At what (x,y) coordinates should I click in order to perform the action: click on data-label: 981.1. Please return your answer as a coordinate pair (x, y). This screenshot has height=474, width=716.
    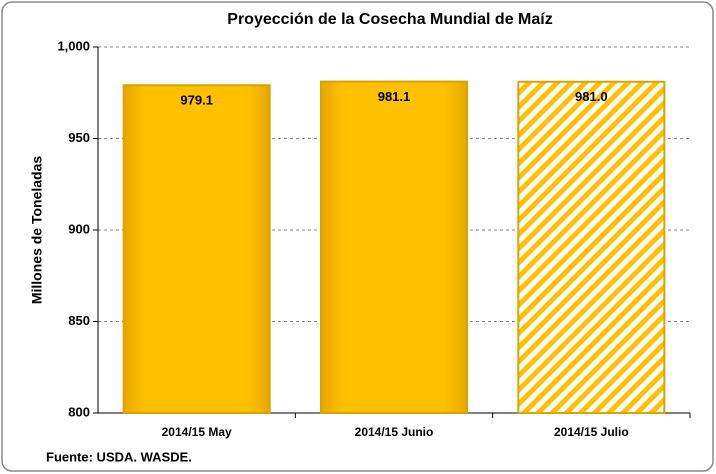
    Looking at the image, I should click on (394, 96).